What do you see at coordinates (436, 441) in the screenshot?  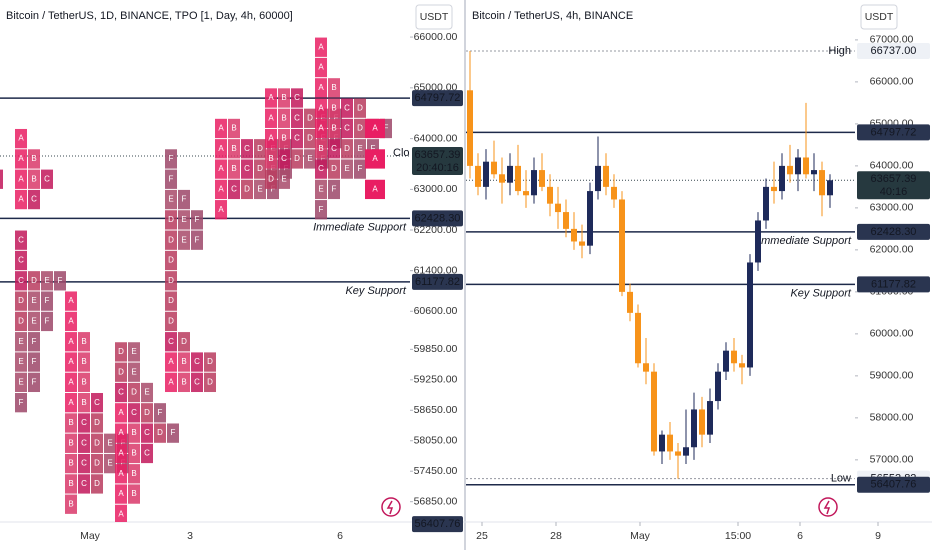 I see `y-tick-label: 58050.00` at bounding box center [436, 441].